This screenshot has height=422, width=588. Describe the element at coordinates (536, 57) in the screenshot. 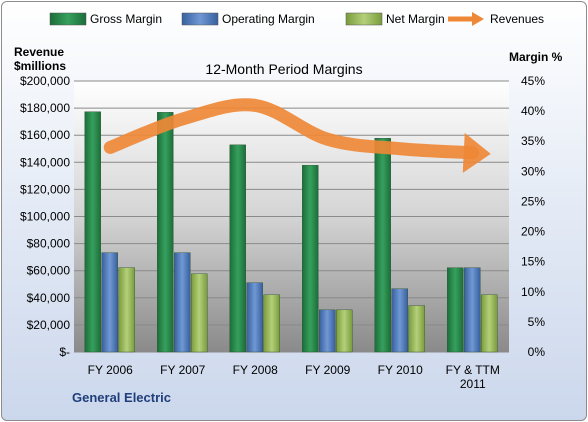

I see `right-axis-title: Margin %` at that location.